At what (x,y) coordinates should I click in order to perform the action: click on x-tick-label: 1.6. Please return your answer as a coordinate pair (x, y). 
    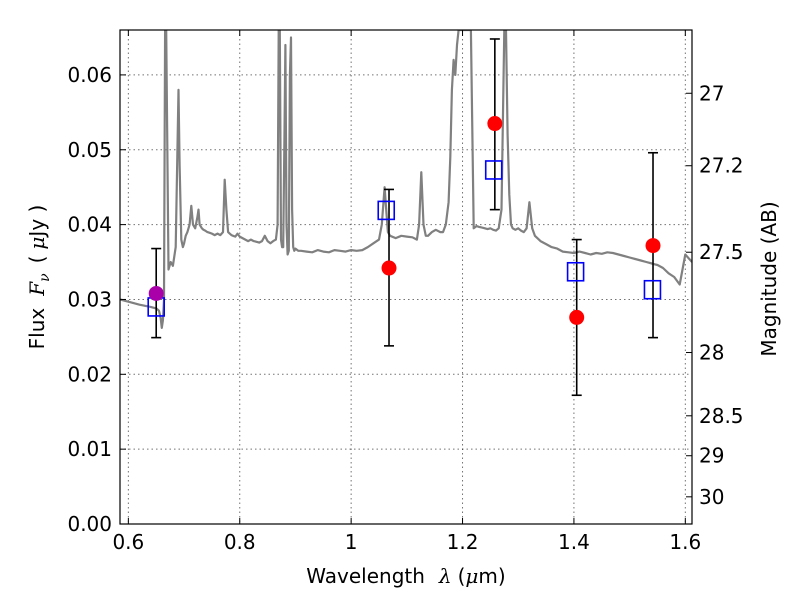
    Looking at the image, I should click on (685, 542).